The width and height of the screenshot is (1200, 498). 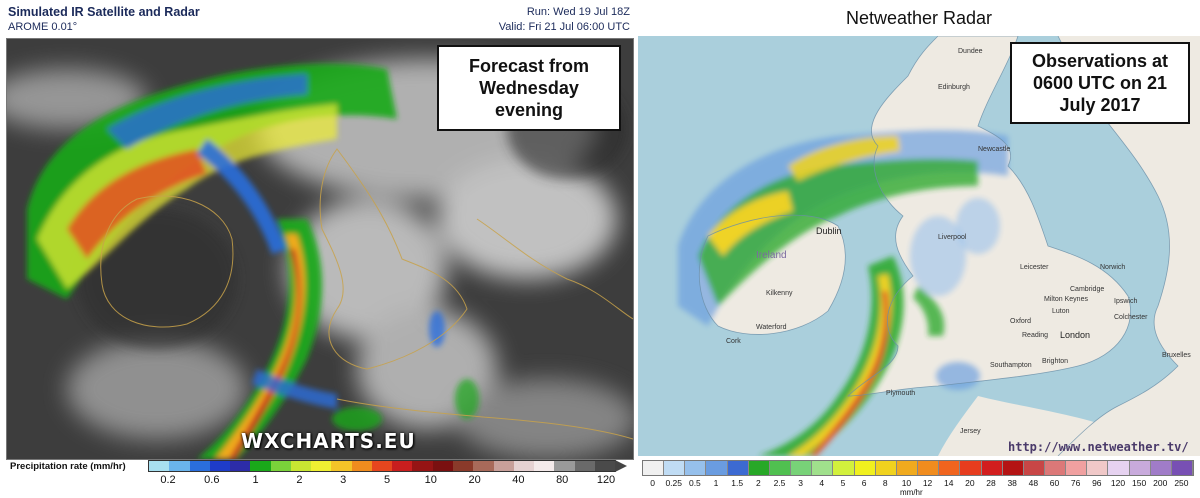 What do you see at coordinates (952, 237) in the screenshot?
I see `place-label: Liverpool` at bounding box center [952, 237].